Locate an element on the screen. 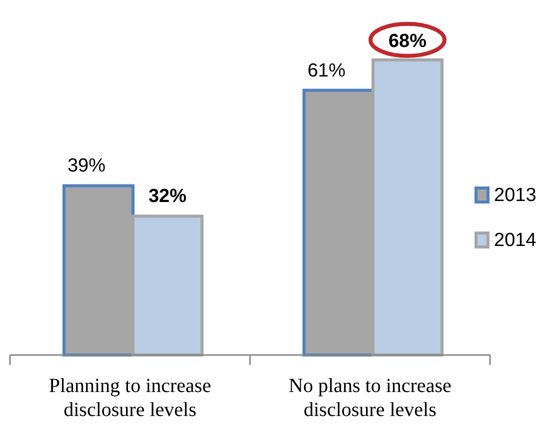  legend-label: 2013 is located at coordinates (515, 195).